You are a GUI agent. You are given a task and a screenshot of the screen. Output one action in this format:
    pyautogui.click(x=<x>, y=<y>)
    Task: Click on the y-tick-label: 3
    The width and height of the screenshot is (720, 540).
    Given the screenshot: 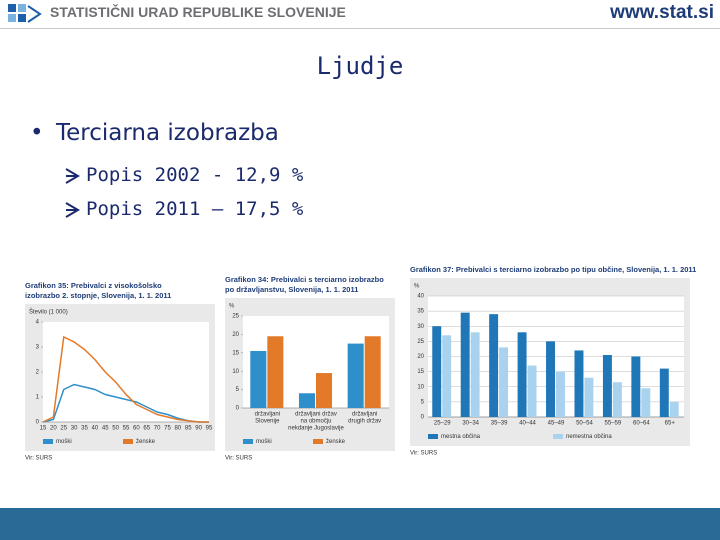 What is the action you would take?
    pyautogui.click(x=38, y=348)
    